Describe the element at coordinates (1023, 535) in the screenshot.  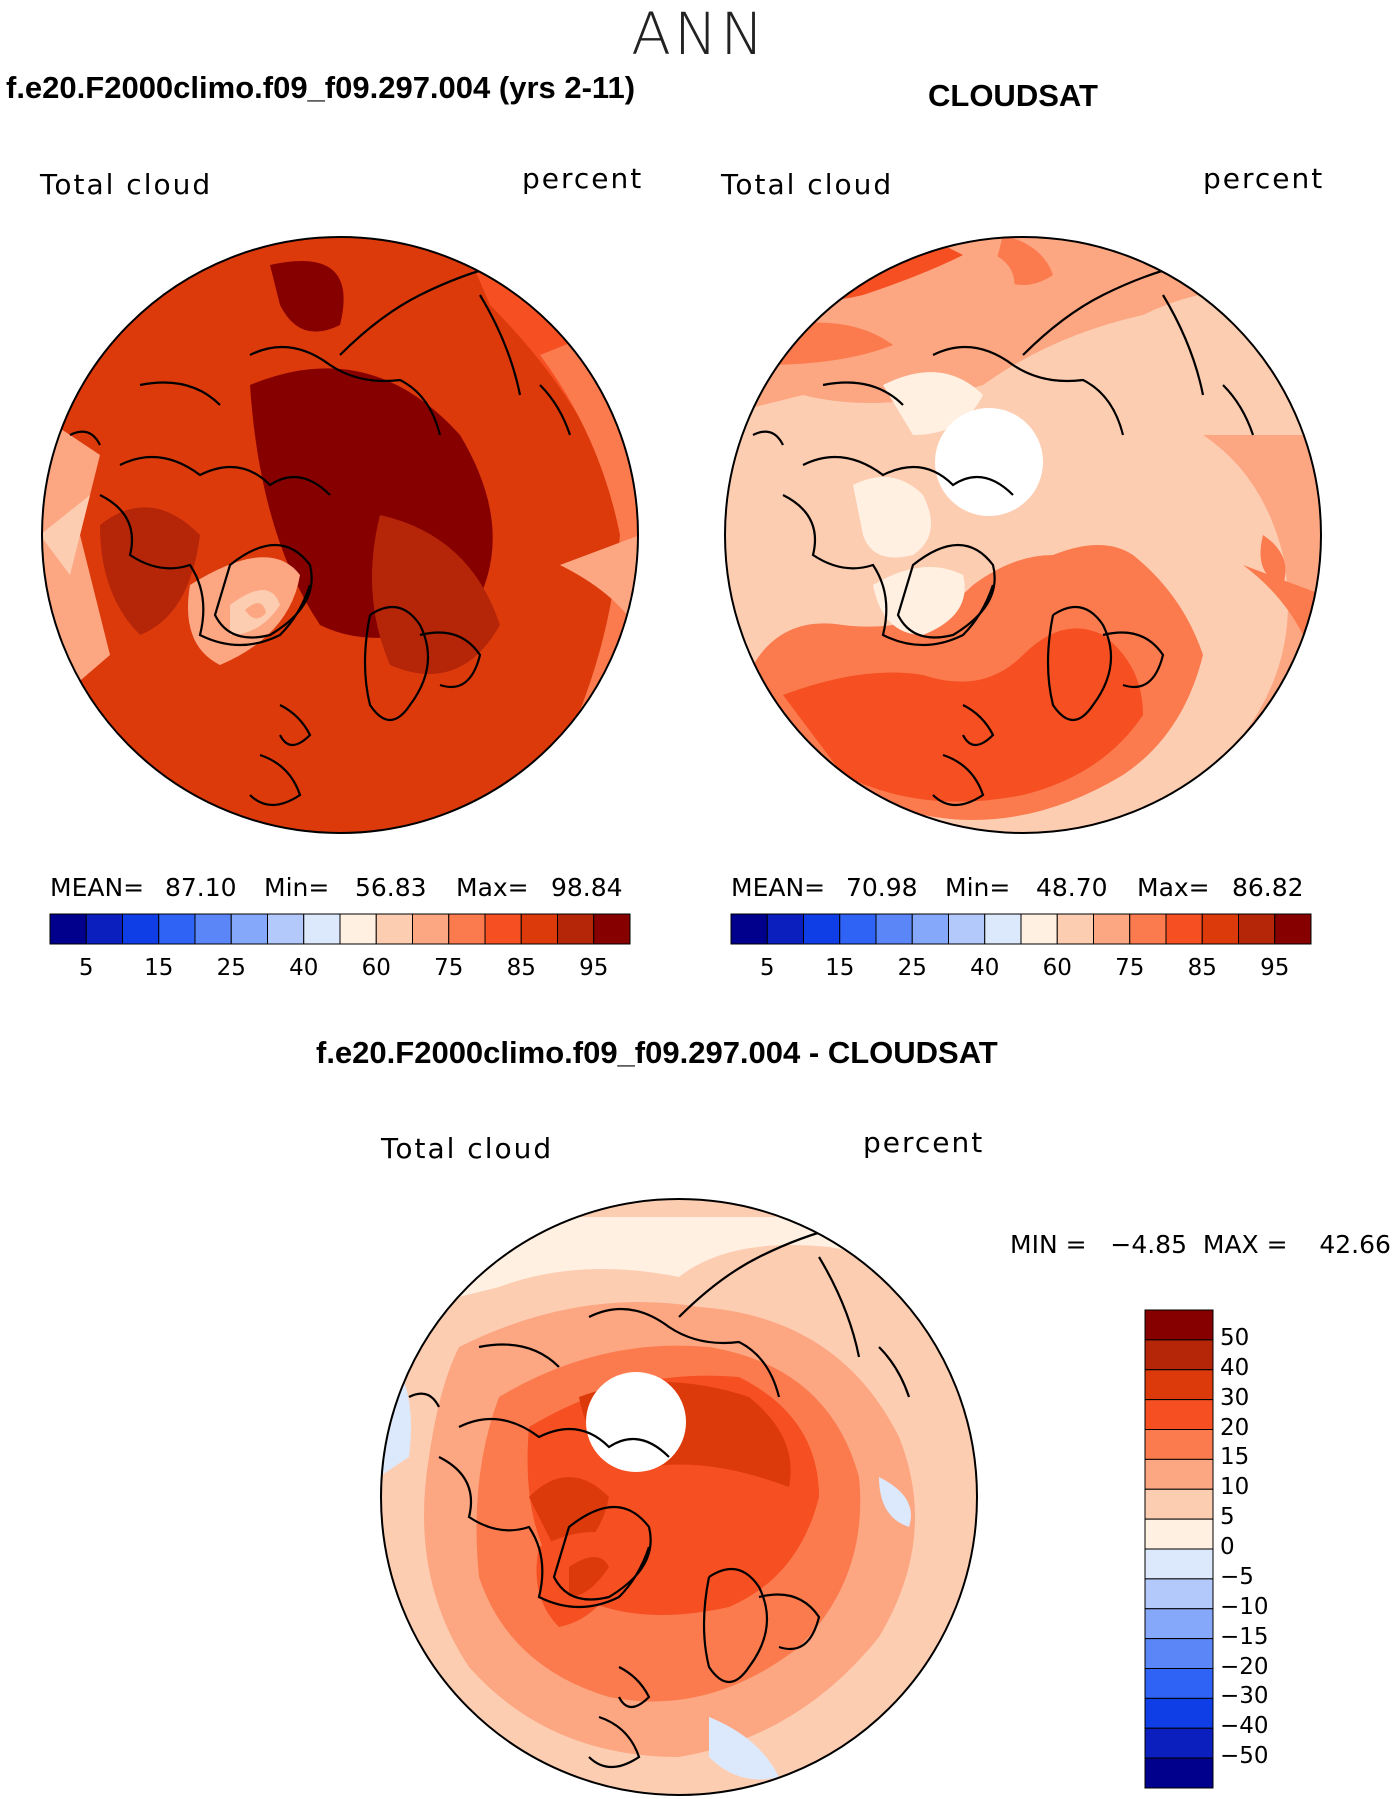
I see `obs-polar-map` at that location.